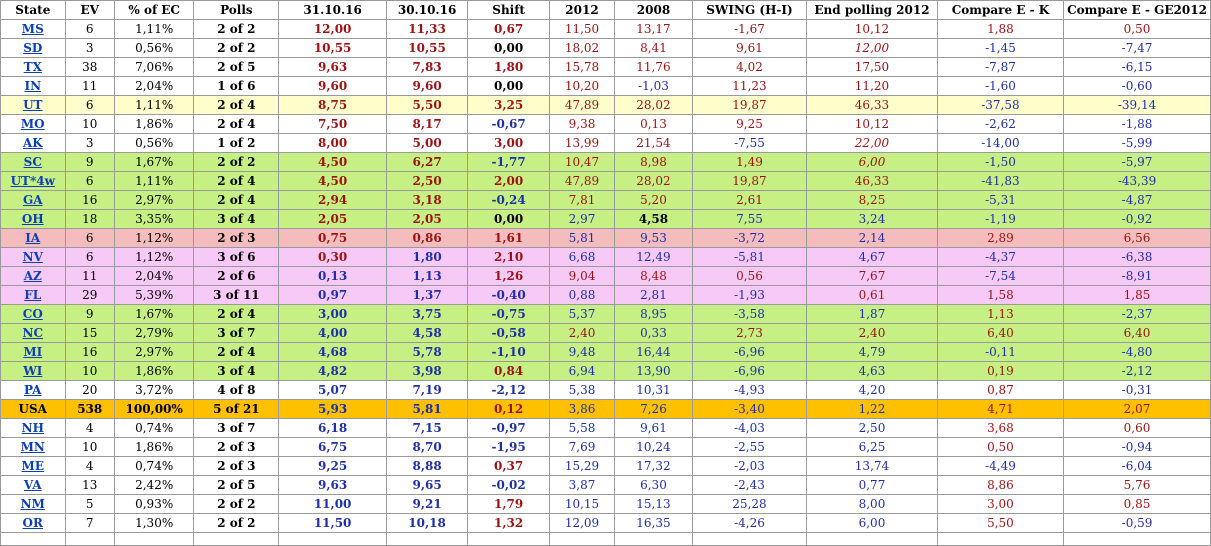 The image size is (1211, 546). I want to click on date-30-10-cell: 9,60, so click(427, 86).